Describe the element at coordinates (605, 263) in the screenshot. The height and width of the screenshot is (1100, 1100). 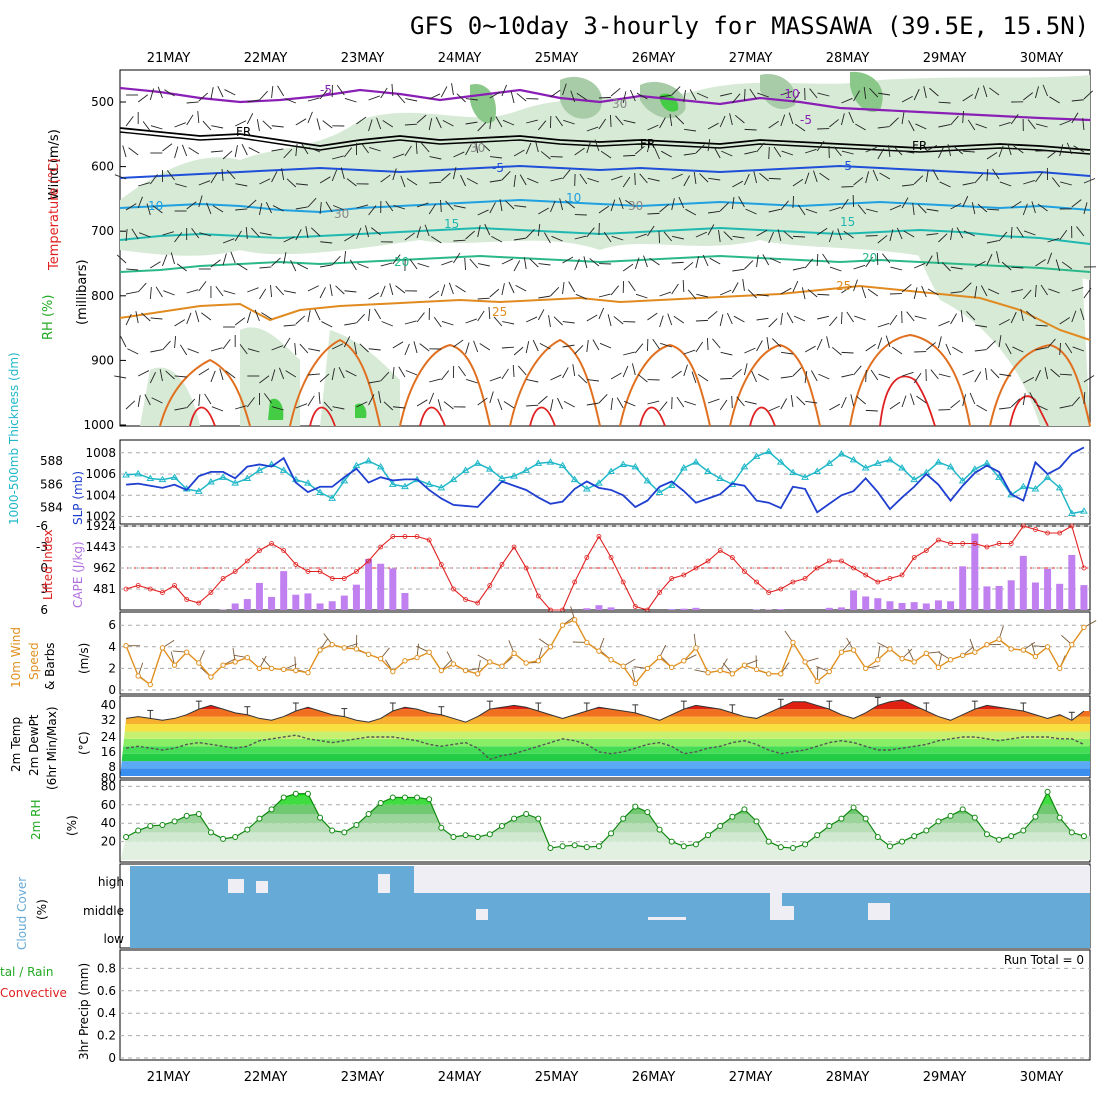
I see `contour-20-green` at that location.